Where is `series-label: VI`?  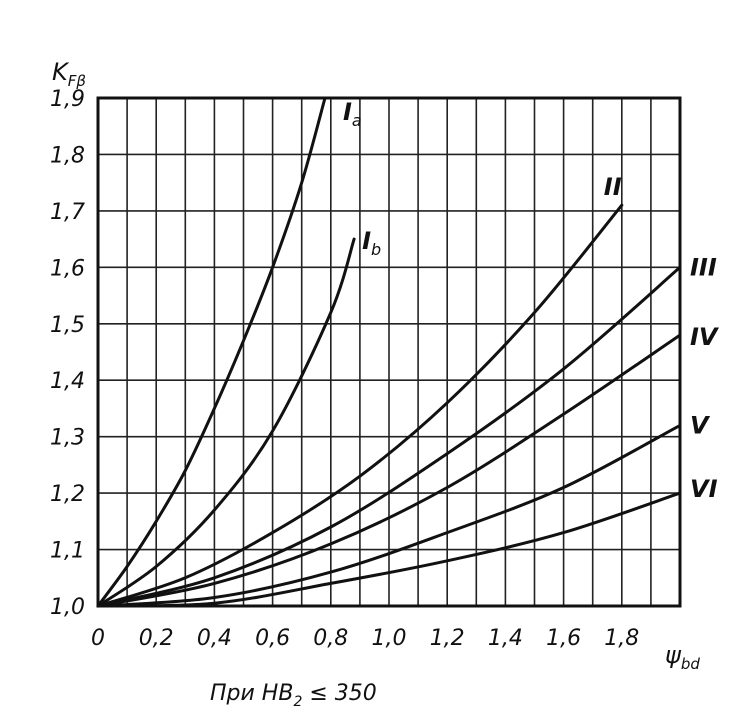
series-label: VI is located at coordinates (704, 489).